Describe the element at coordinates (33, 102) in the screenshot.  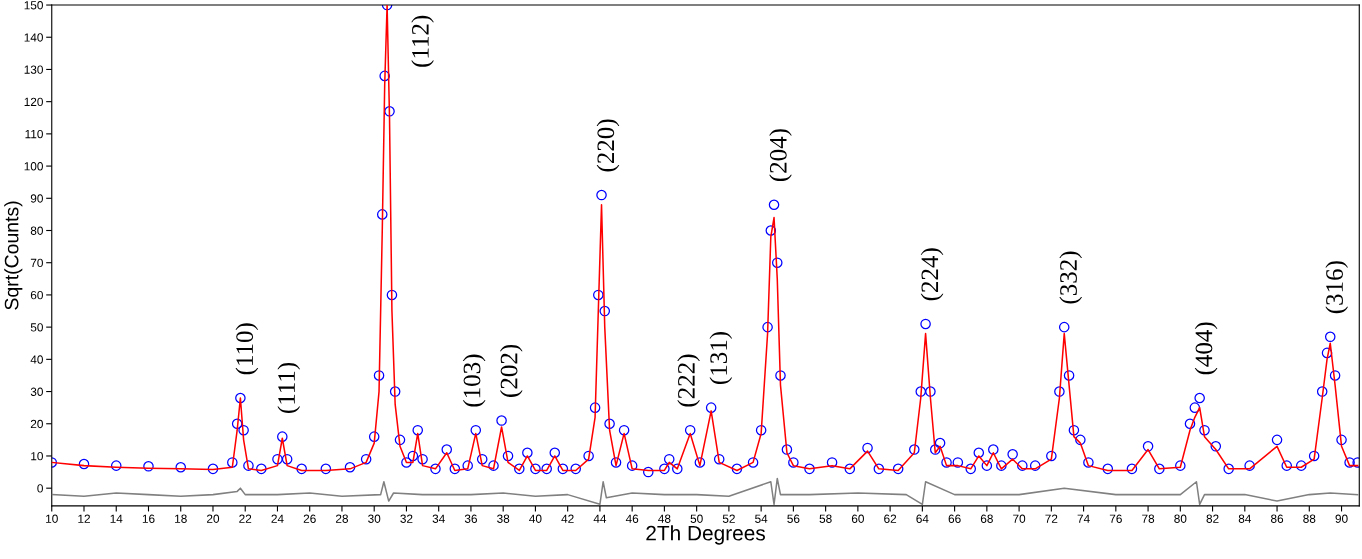
I see `y-tick-label: 120` at that location.